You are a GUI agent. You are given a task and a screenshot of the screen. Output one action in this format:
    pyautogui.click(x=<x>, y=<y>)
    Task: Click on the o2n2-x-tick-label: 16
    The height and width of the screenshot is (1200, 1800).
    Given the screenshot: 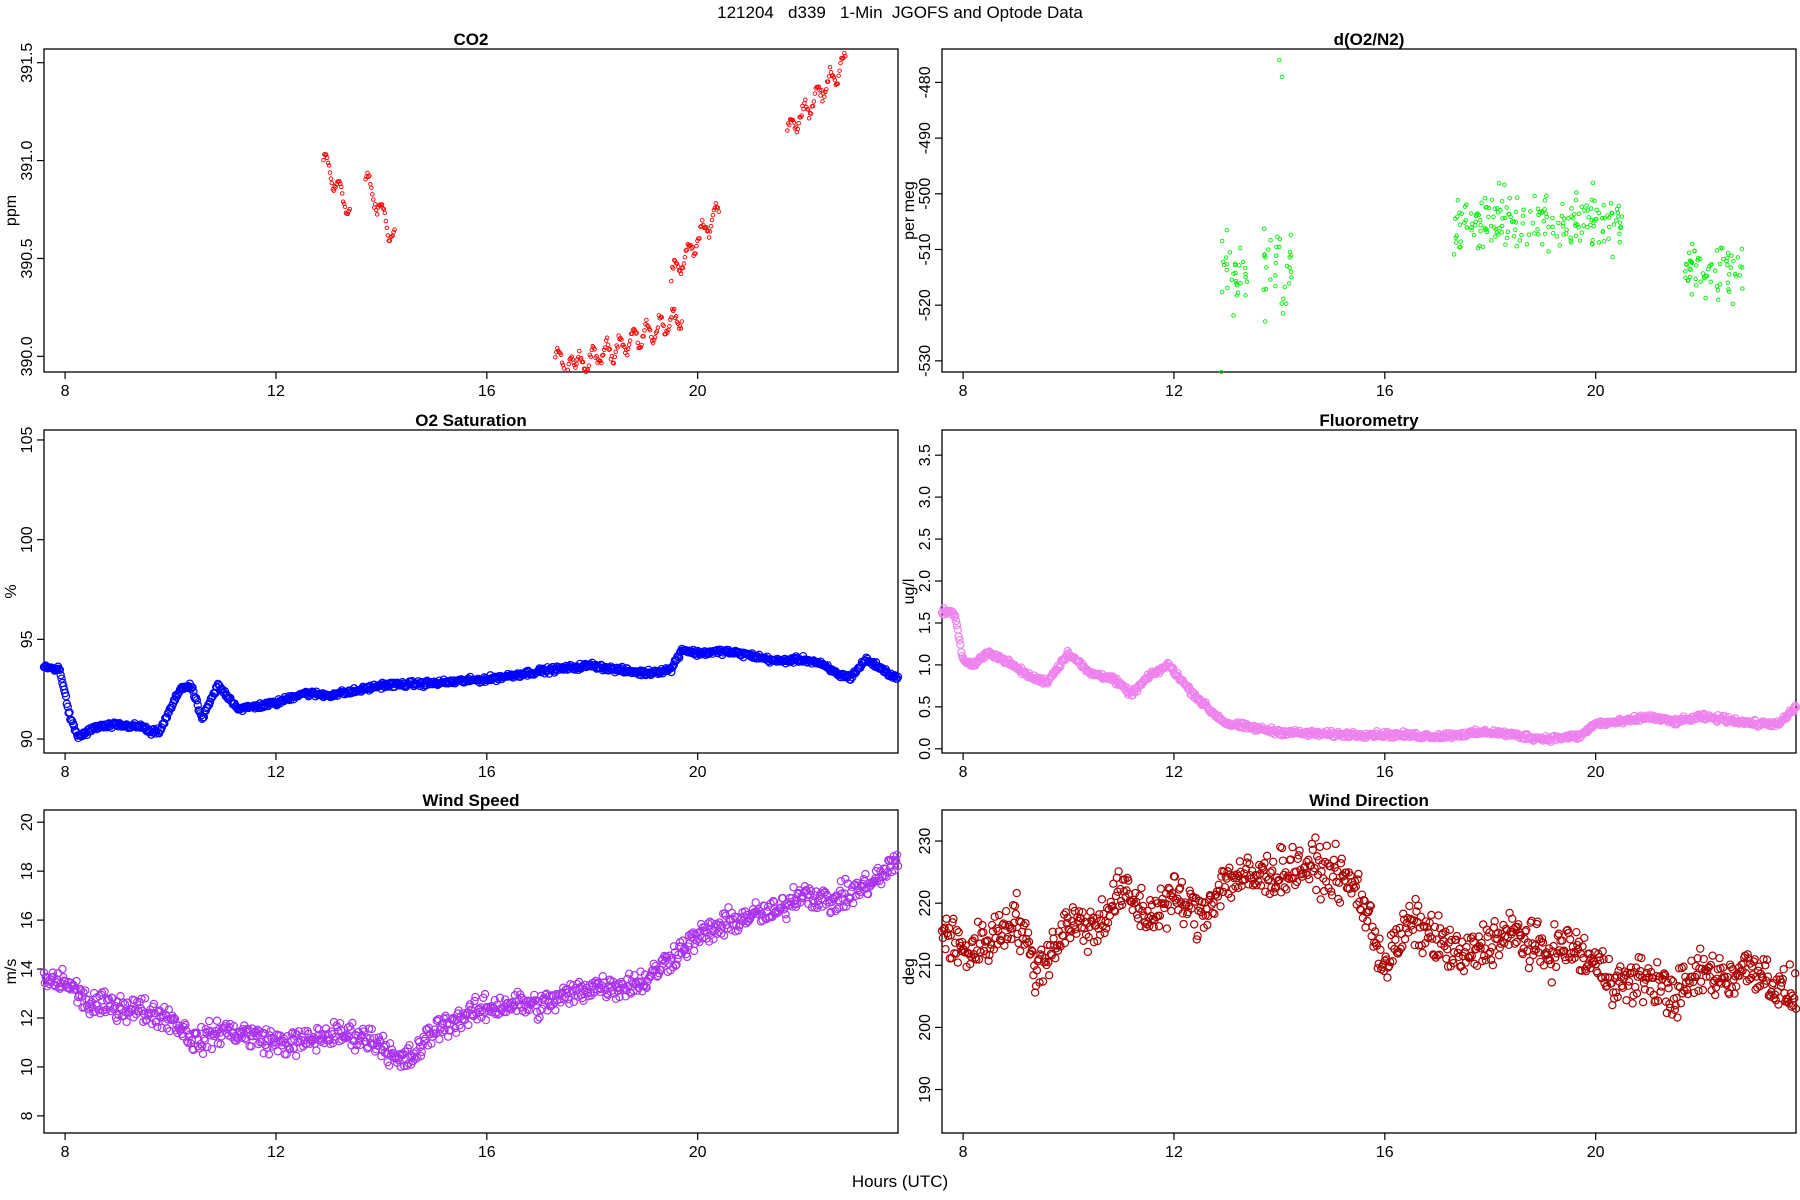 What is the action you would take?
    pyautogui.click(x=1385, y=391)
    